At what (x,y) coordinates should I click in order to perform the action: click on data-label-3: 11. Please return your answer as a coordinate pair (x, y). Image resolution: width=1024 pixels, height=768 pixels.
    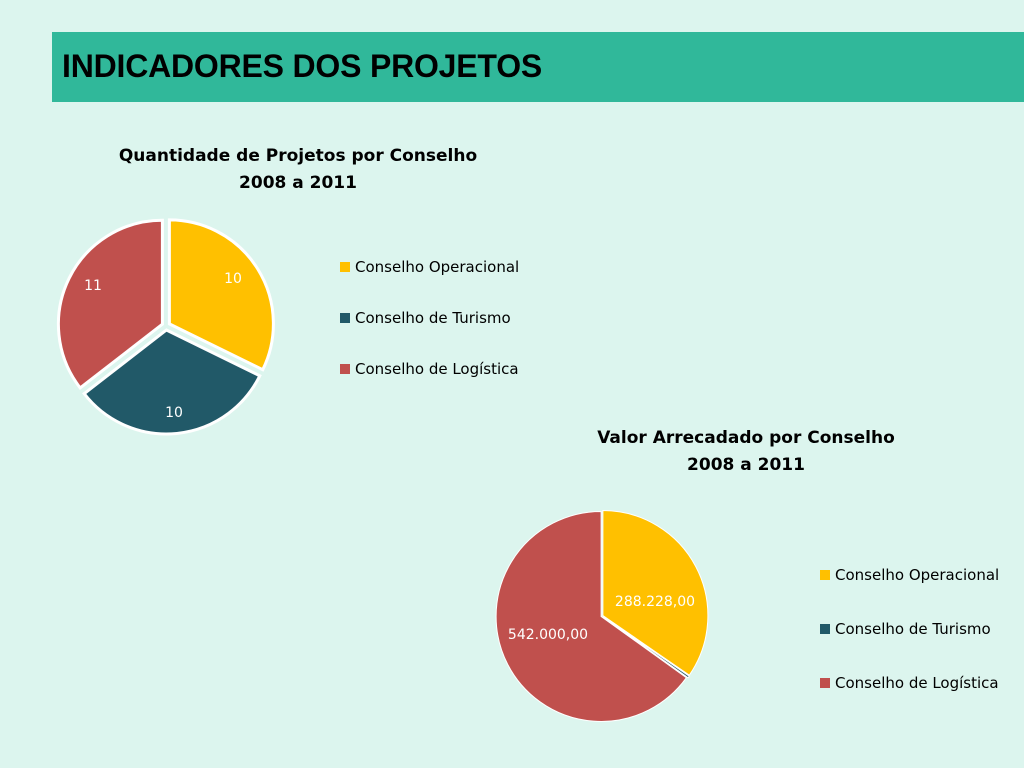
    Looking at the image, I should click on (93, 286).